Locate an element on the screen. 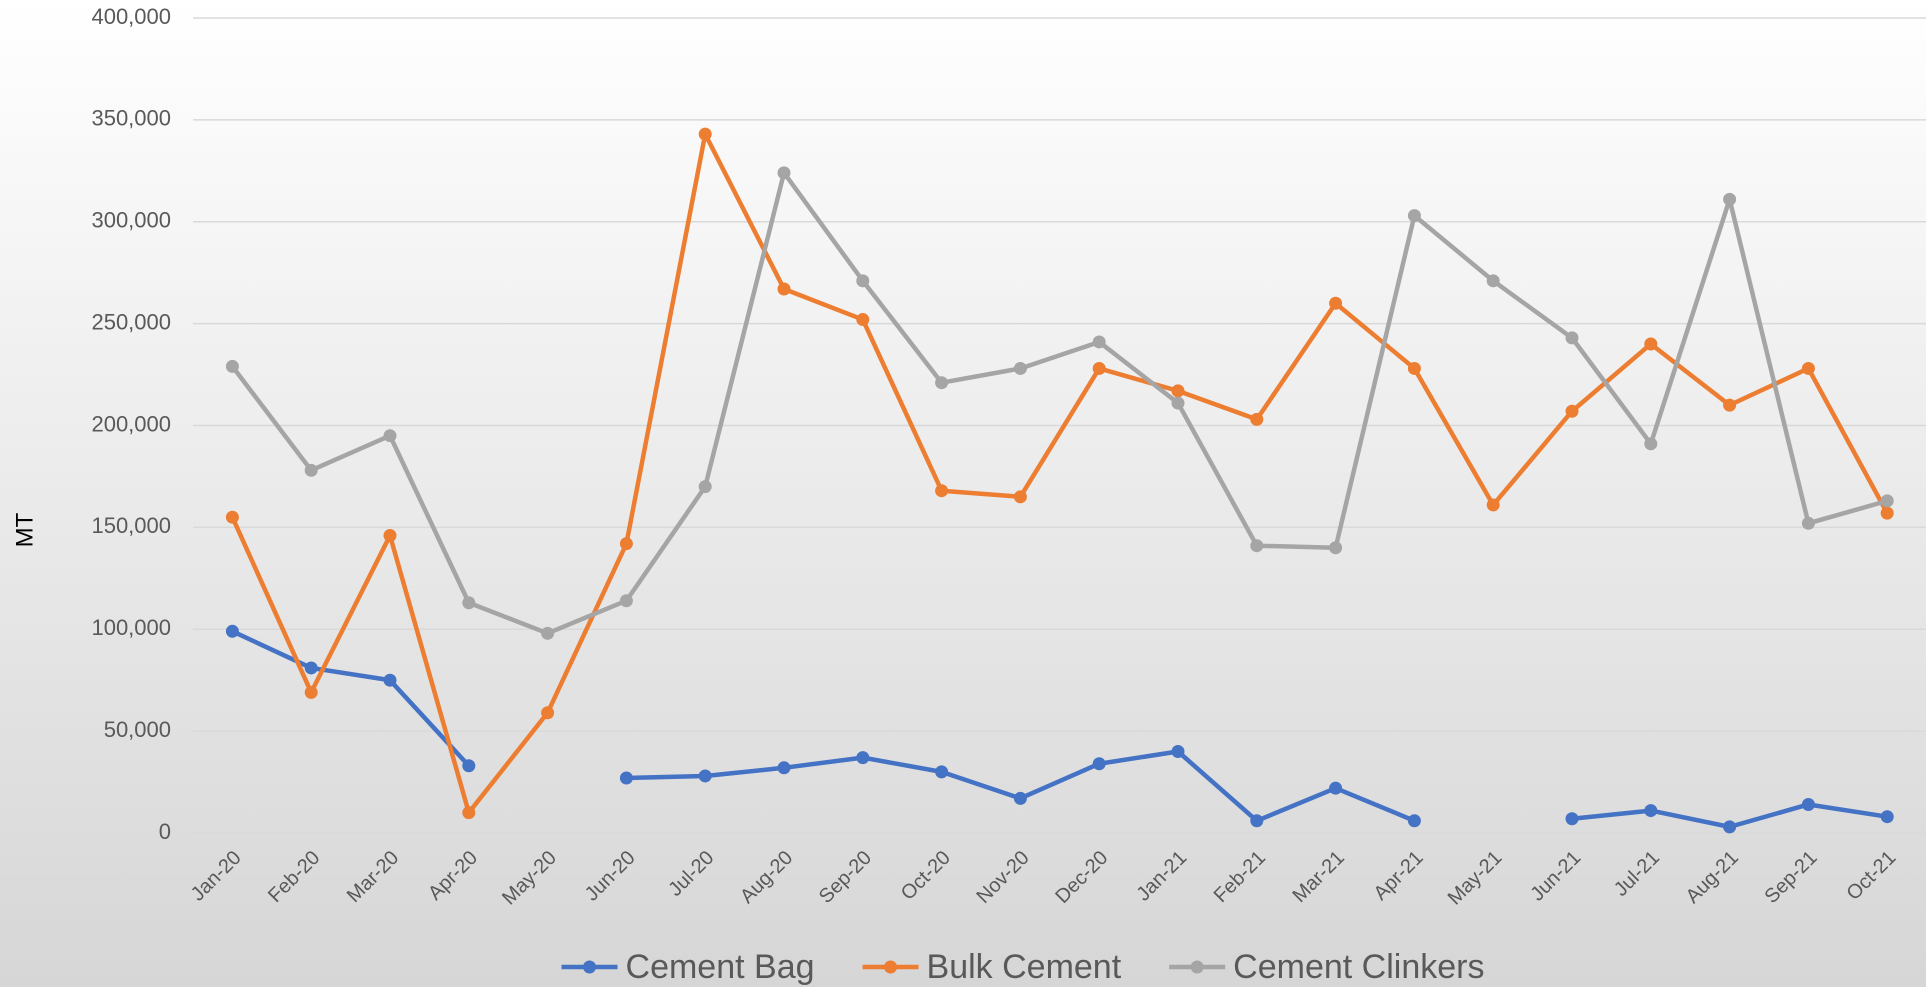 This screenshot has width=1926, height=987. y-axis-title: MT is located at coordinates (24, 529).